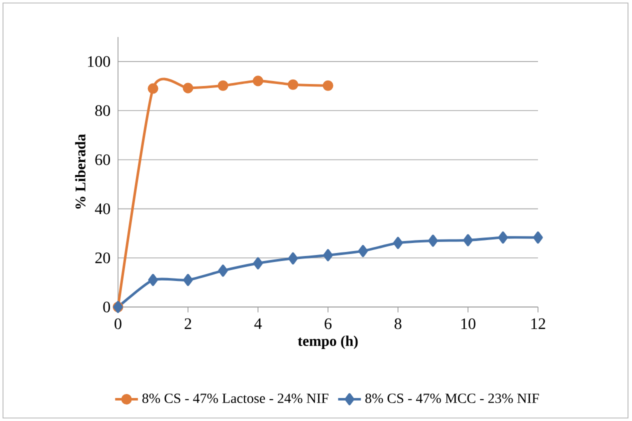  Describe the element at coordinates (102, 160) in the screenshot. I see `y-tick-label: 60` at that location.